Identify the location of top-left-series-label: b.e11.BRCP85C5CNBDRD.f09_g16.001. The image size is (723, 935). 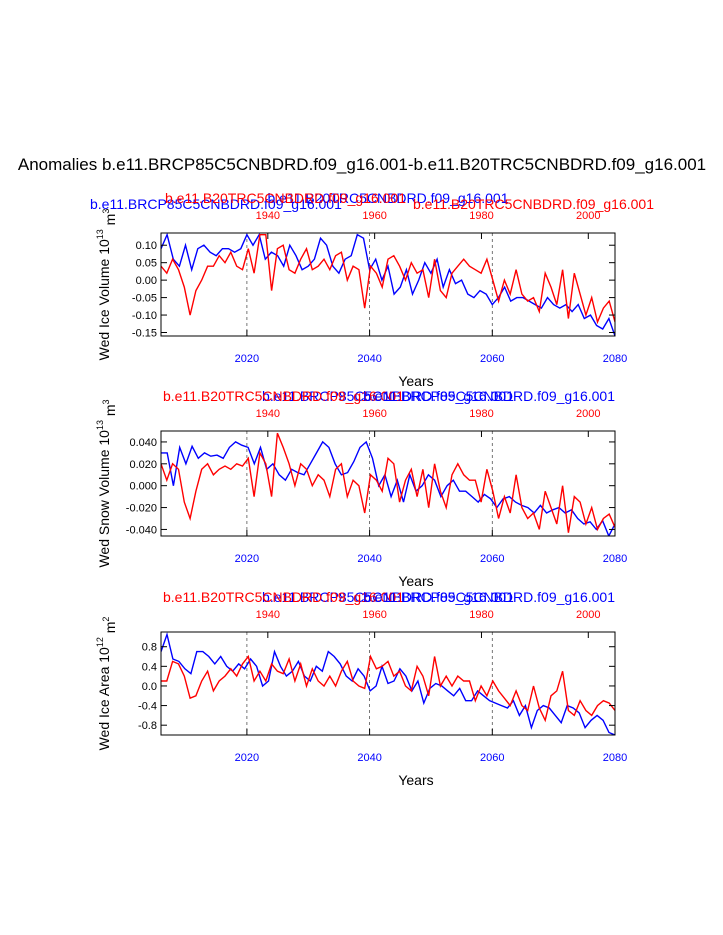
(216, 204).